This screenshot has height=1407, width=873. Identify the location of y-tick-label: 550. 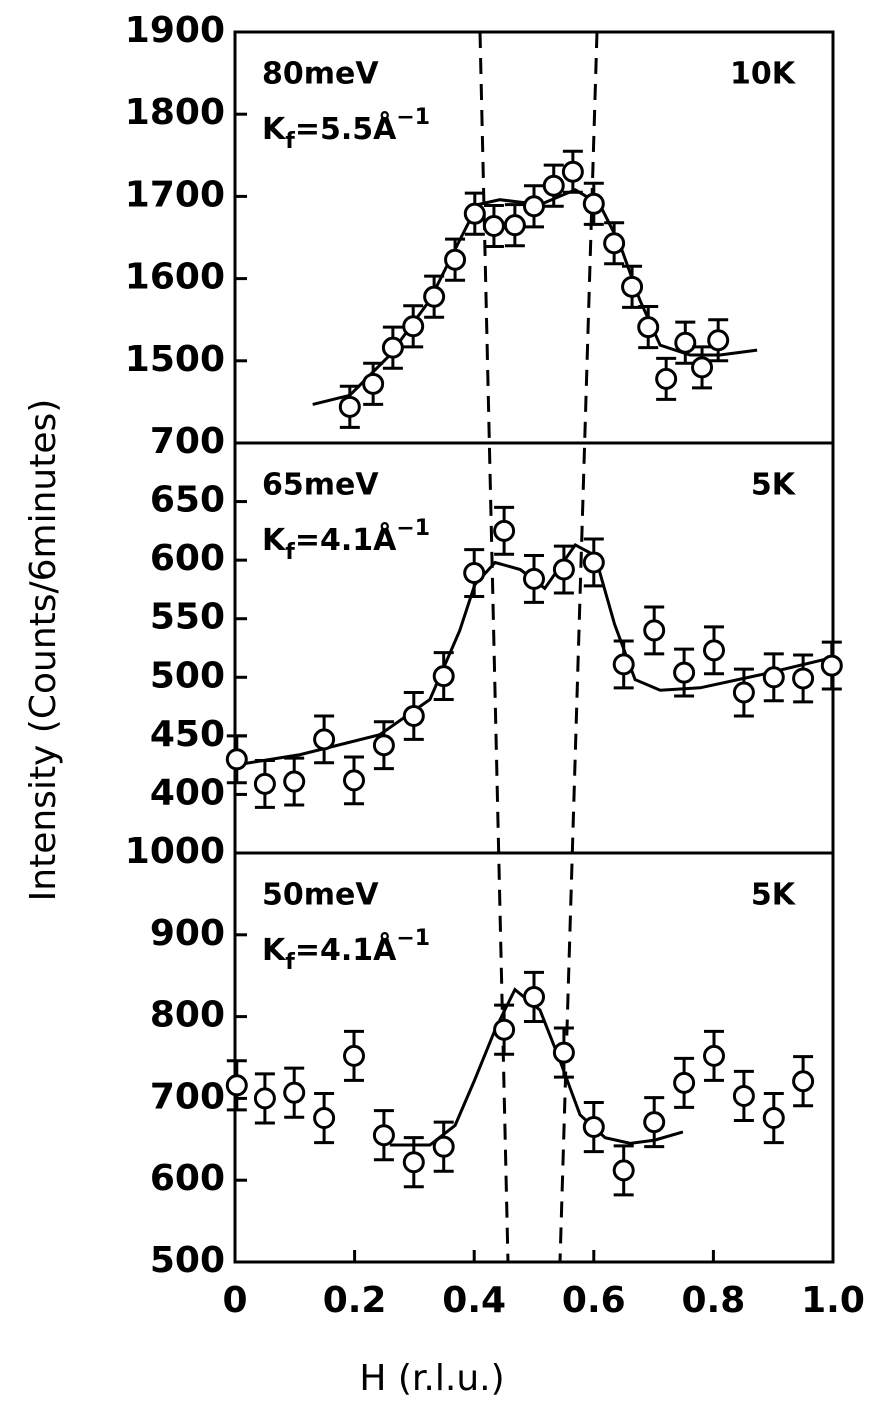
(187, 617).